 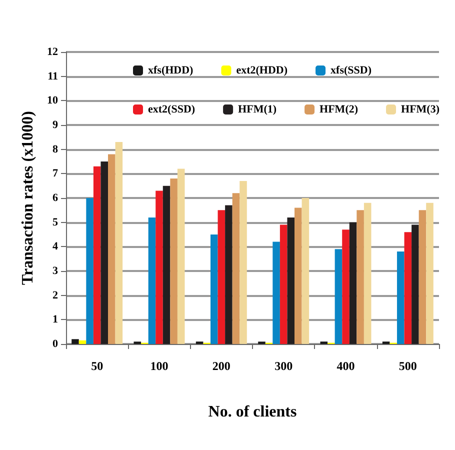 What do you see at coordinates (221, 366) in the screenshot?
I see `x-tick-label: 200` at bounding box center [221, 366].